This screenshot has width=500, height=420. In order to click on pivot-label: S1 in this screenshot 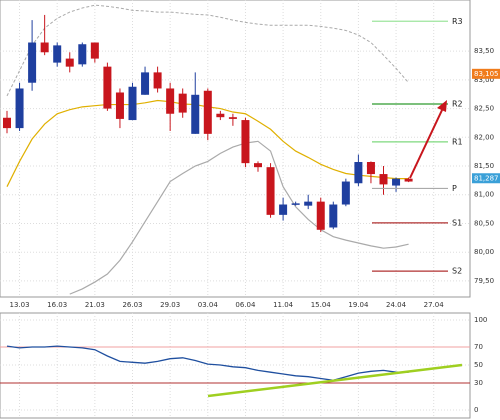, I will do `click(457, 222)`.